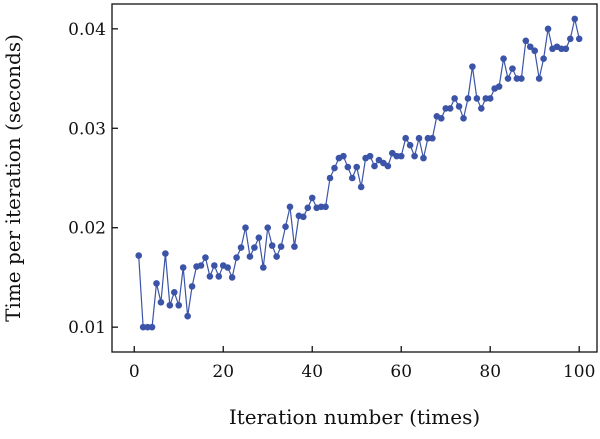 Image resolution: width=600 pixels, height=439 pixels. What do you see at coordinates (579, 372) in the screenshot?
I see `x-tick-label: 100` at bounding box center [579, 372].